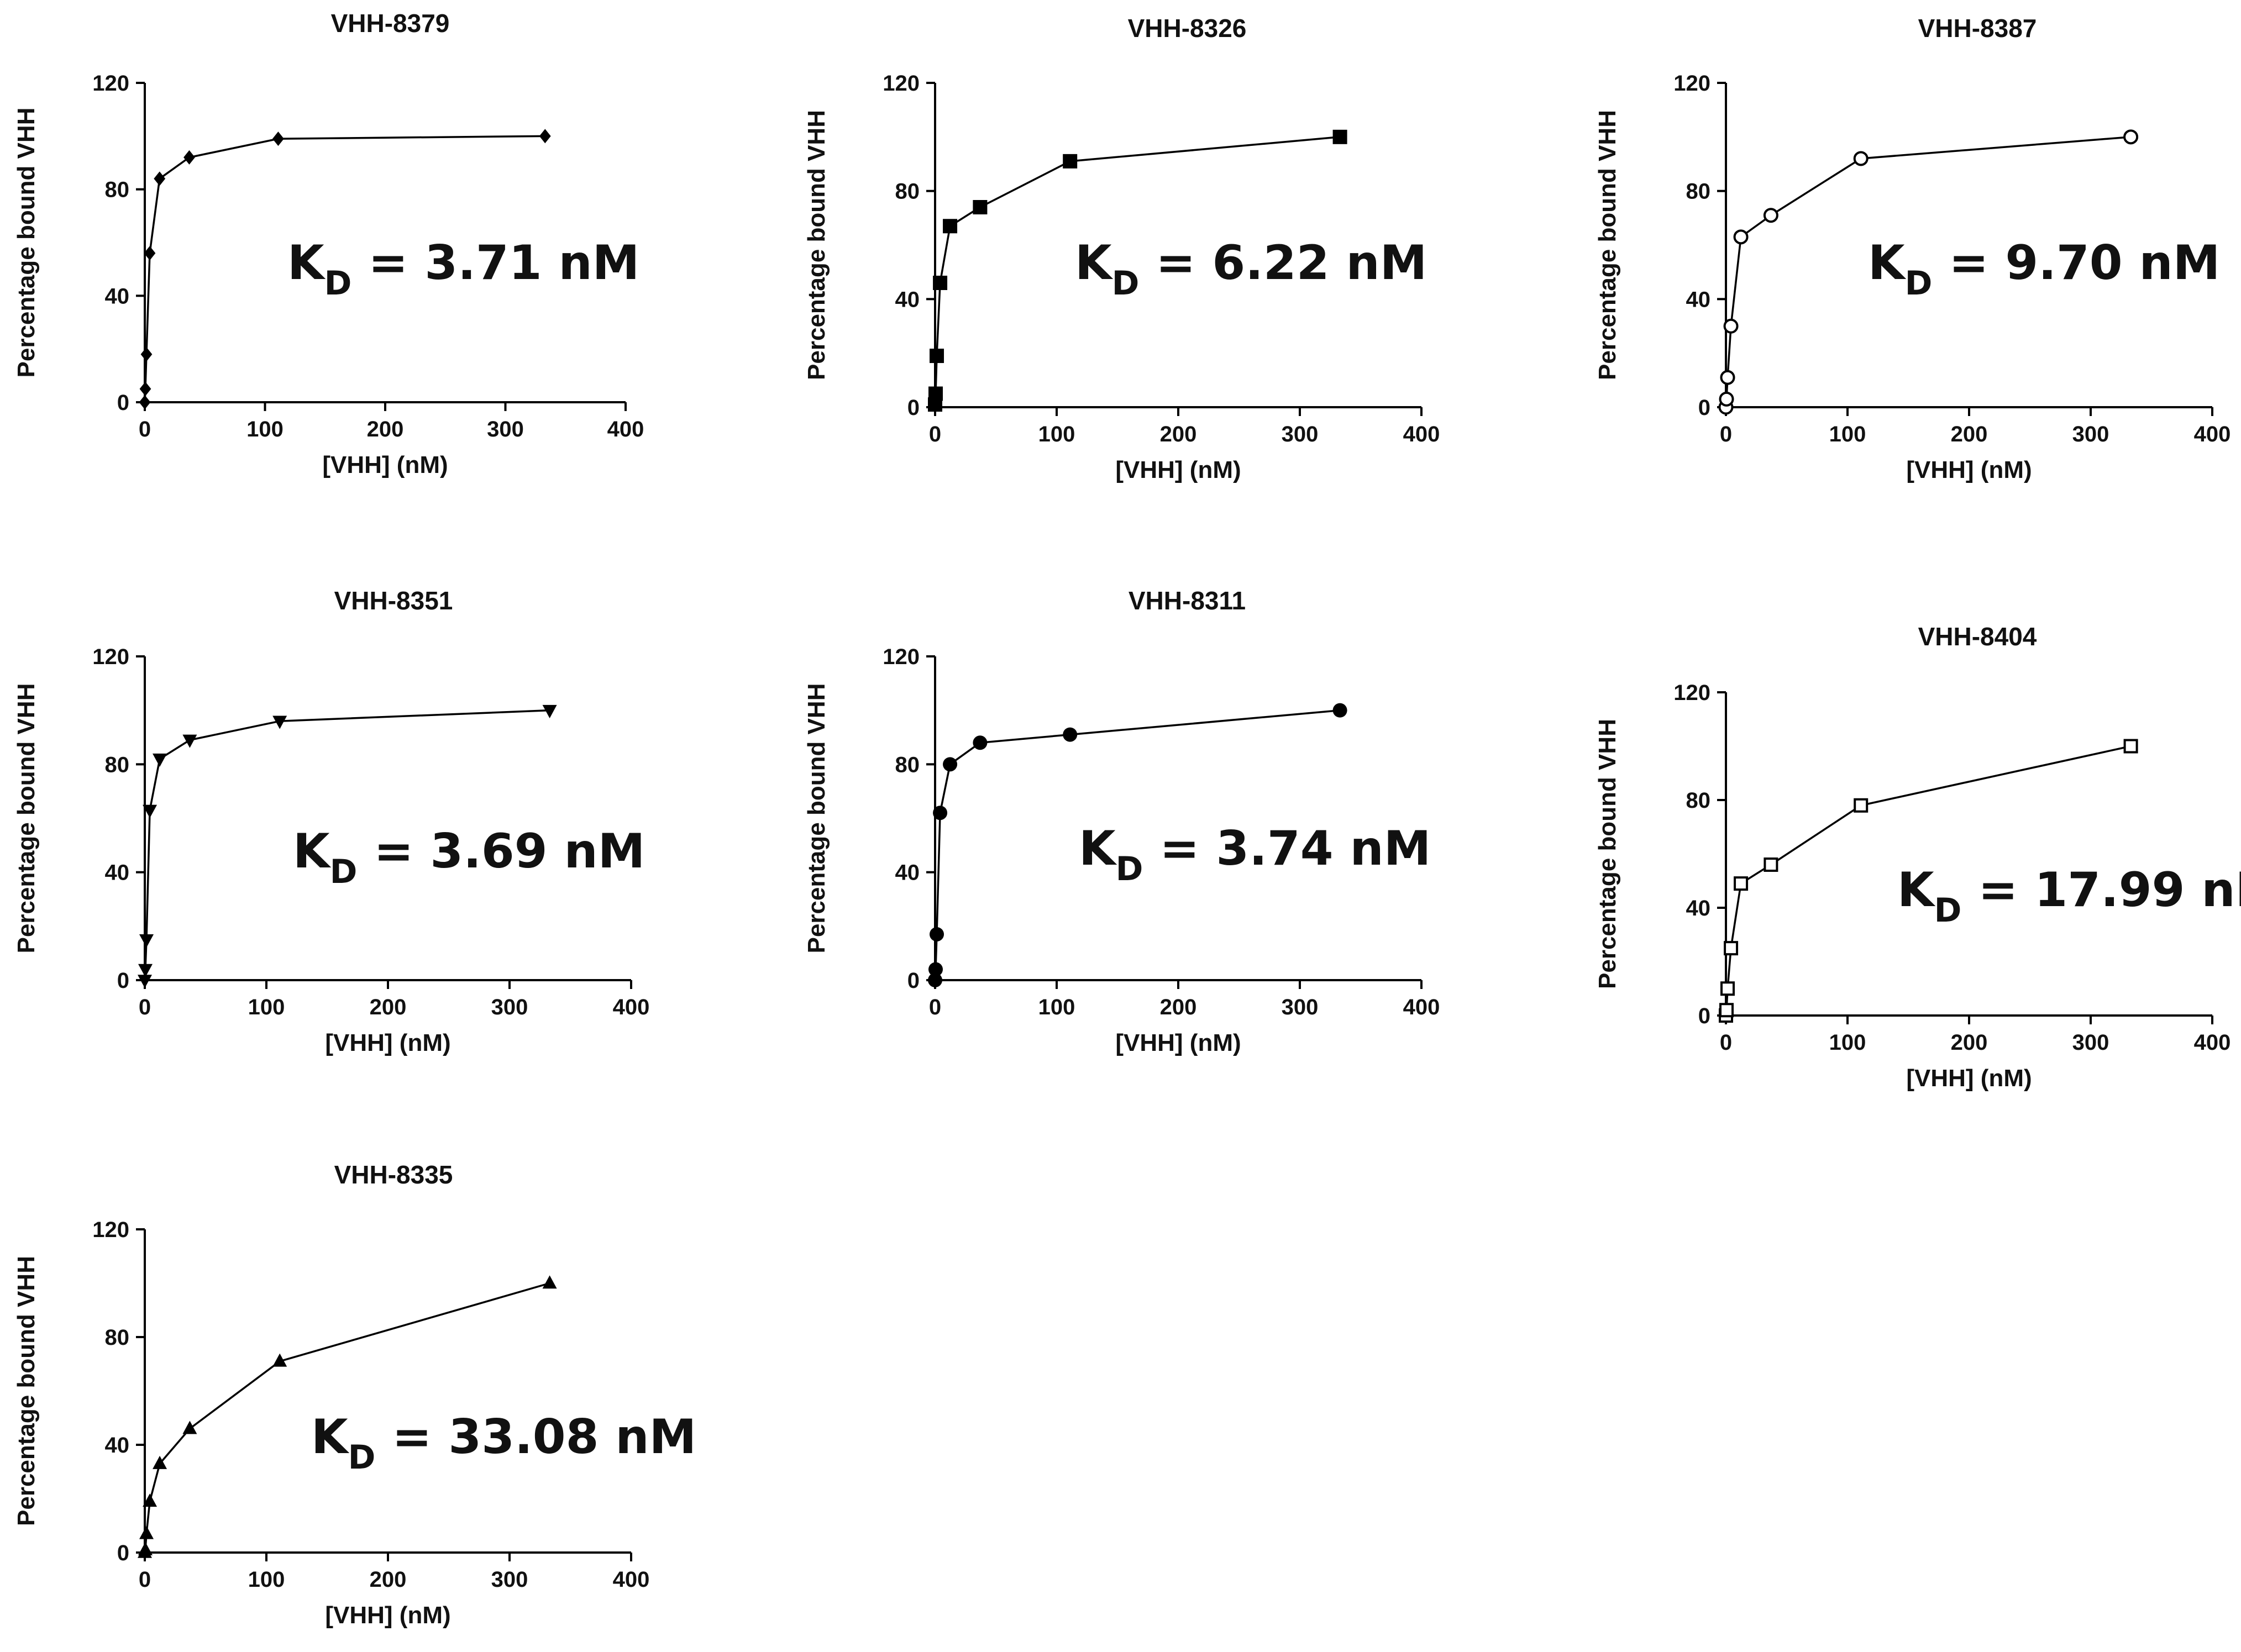  What do you see at coordinates (393, 1174) in the screenshot?
I see `chart-title: VHH-8335` at bounding box center [393, 1174].